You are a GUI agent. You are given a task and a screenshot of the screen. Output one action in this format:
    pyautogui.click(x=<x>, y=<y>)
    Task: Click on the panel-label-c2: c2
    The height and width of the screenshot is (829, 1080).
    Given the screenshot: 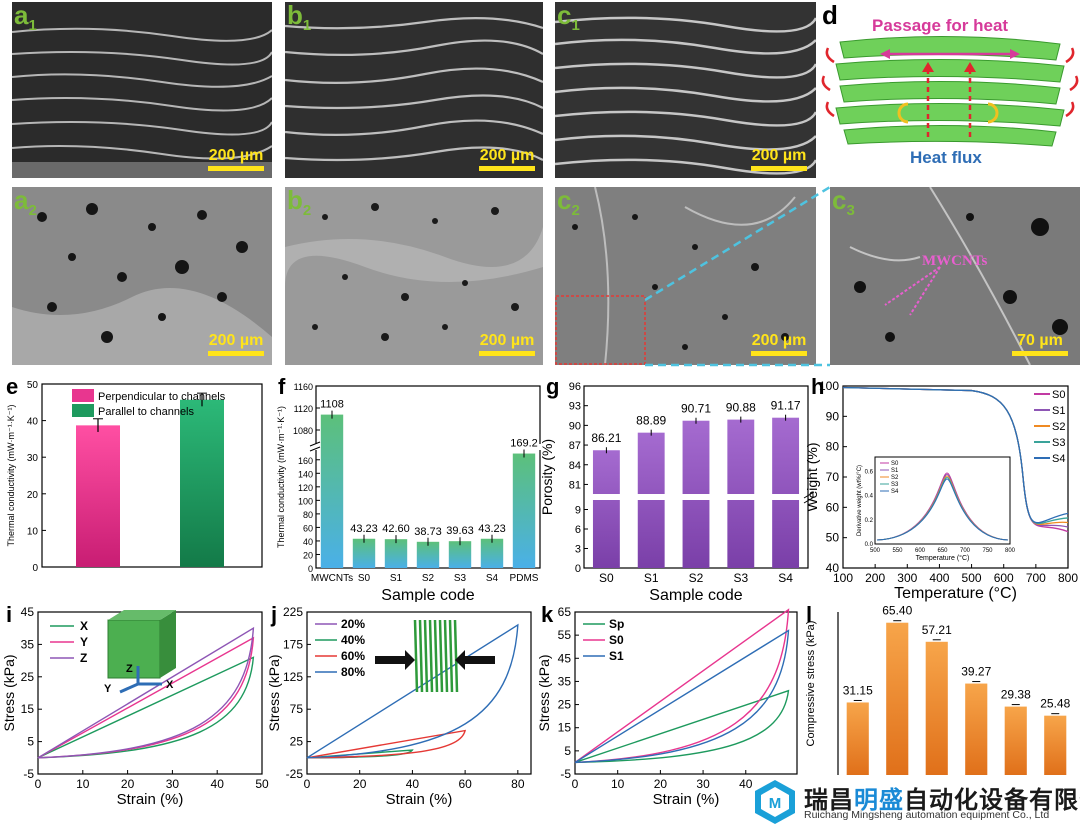 What is the action you would take?
    pyautogui.click(x=568, y=203)
    